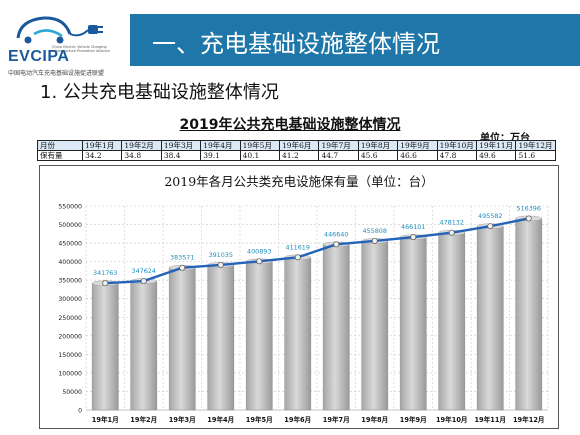 Image resolution: width=580 pixels, height=435 pixels. What do you see at coordinates (105, 273) in the screenshot?
I see `data-label: 341763` at bounding box center [105, 273].